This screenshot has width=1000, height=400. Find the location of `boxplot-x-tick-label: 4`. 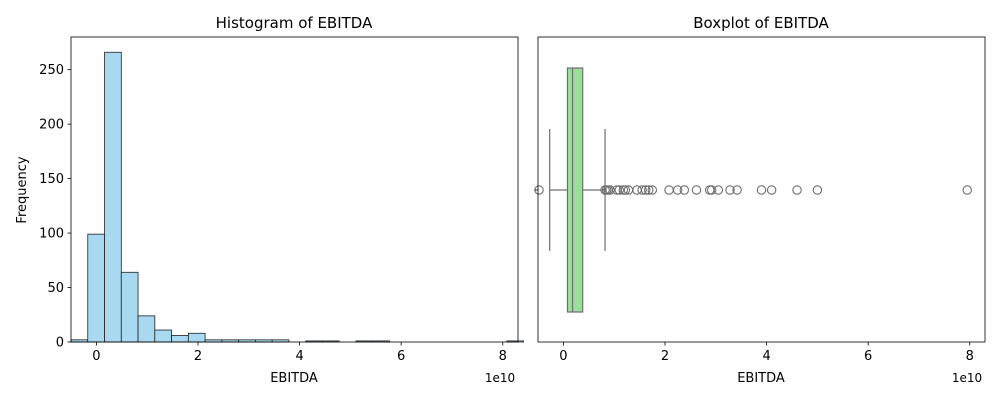

boxplot-x-tick-label: 4 is located at coordinates (766, 356).